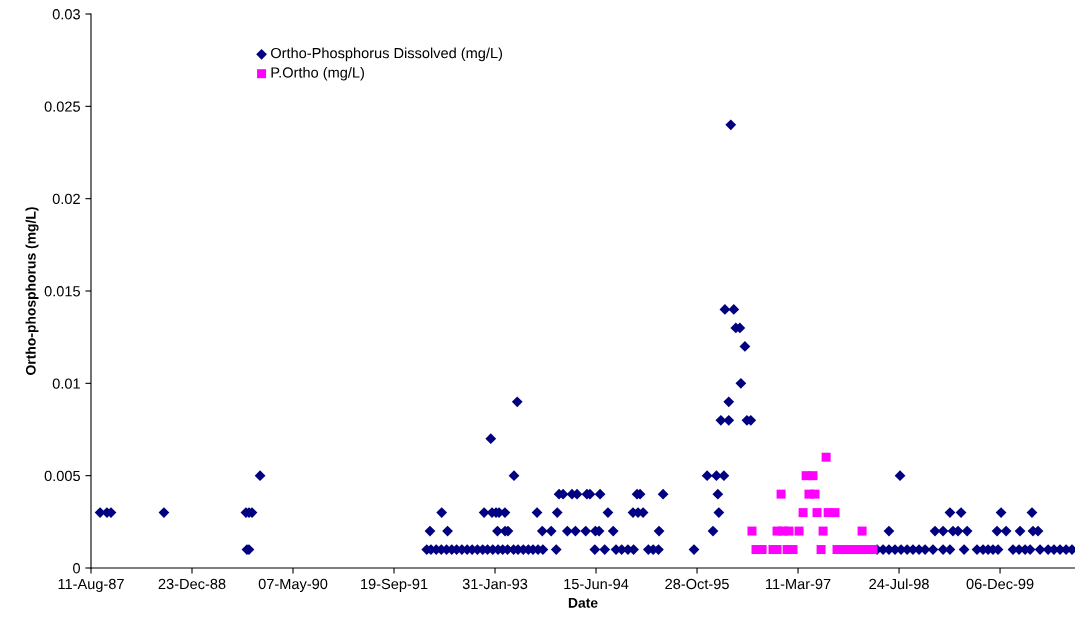 Image resolution: width=1075 pixels, height=629 pixels. What do you see at coordinates (62, 291) in the screenshot?
I see `y-tick-label: 0.015` at bounding box center [62, 291].